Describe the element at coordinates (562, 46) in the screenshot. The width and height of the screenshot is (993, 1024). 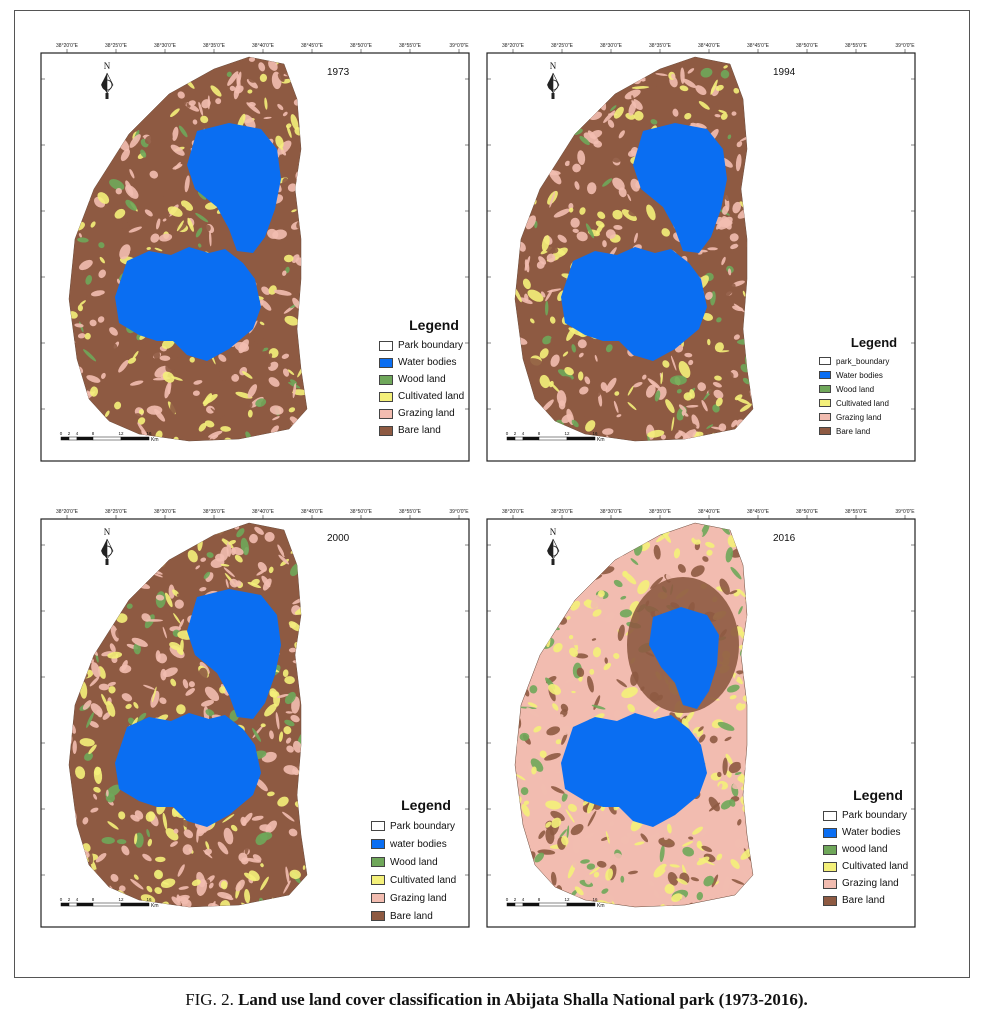
I see `longitude-tick-label: 38°25'0"E` at that location.